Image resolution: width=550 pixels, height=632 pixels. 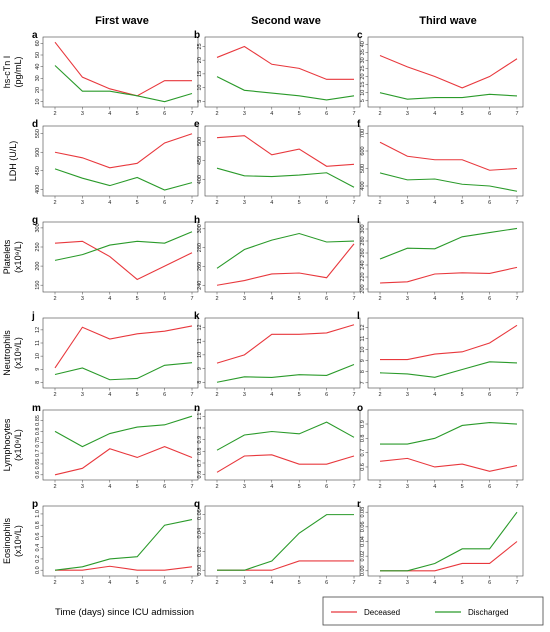 What do you see at coordinates (440, 446) in the screenshot?
I see `panel-o: o 0.6 0.7 0.8 0.9 2 3 4 5 6 7` at bounding box center [440, 446].